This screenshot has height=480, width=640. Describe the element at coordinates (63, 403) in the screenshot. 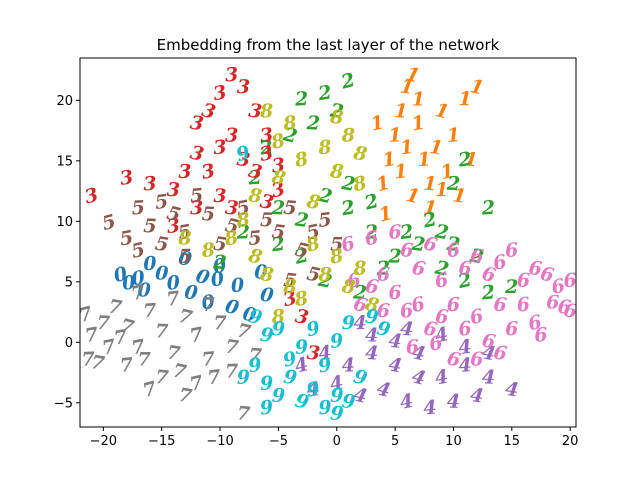

I see `y-tick-label: −5` at that location.